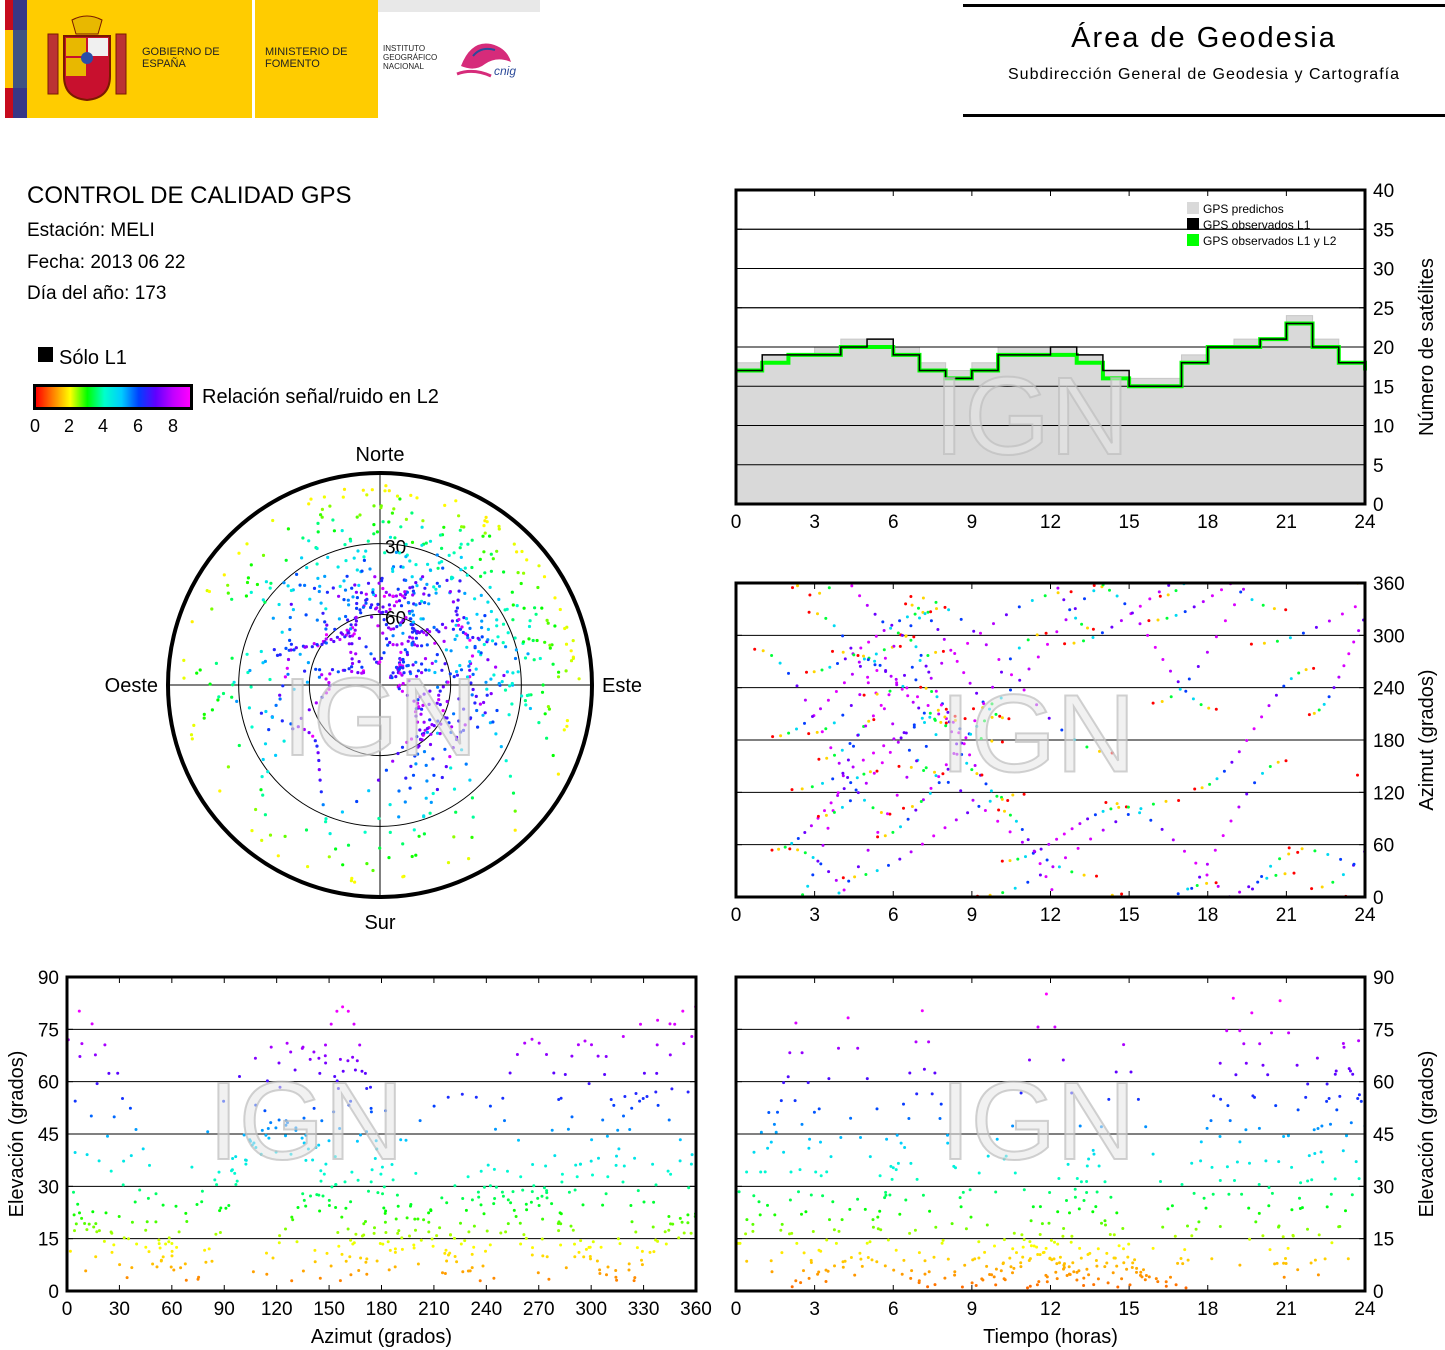 This screenshot has height=1350, width=1445. What do you see at coordinates (1378, 466) in the screenshot?
I see `sat-y-tick-label: 5` at bounding box center [1378, 466].